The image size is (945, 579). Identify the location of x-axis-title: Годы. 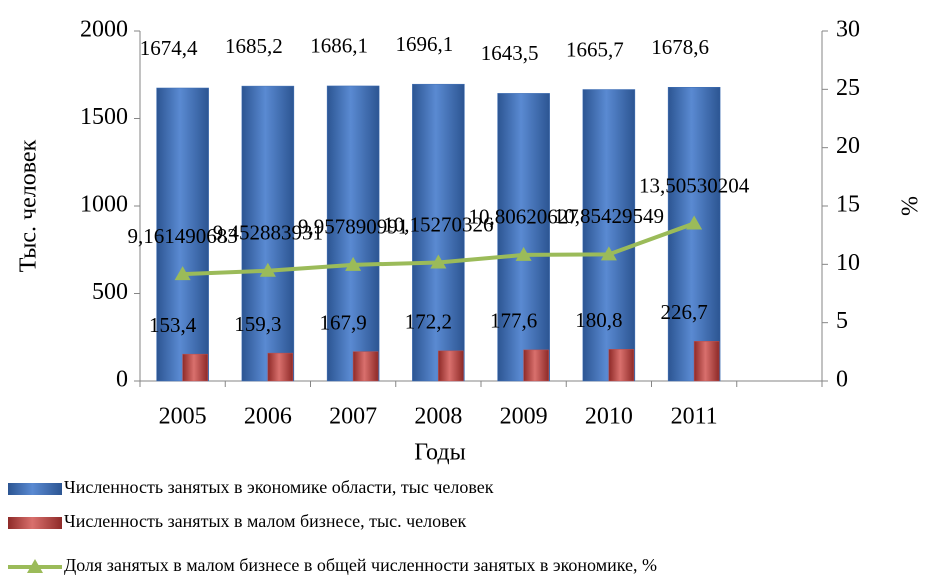
(439, 453).